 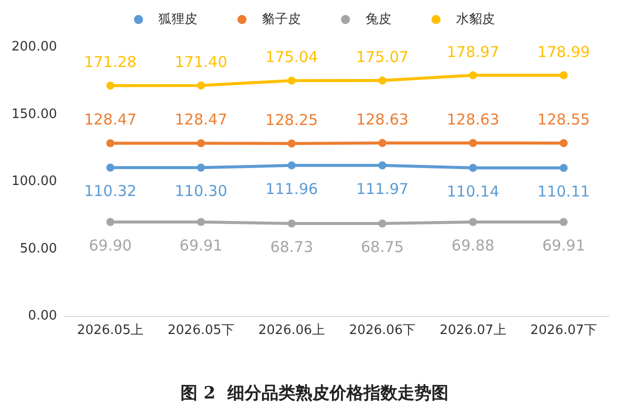 What do you see at coordinates (382, 330) in the screenshot?
I see `x-tick-label: 2026.06下` at bounding box center [382, 330].